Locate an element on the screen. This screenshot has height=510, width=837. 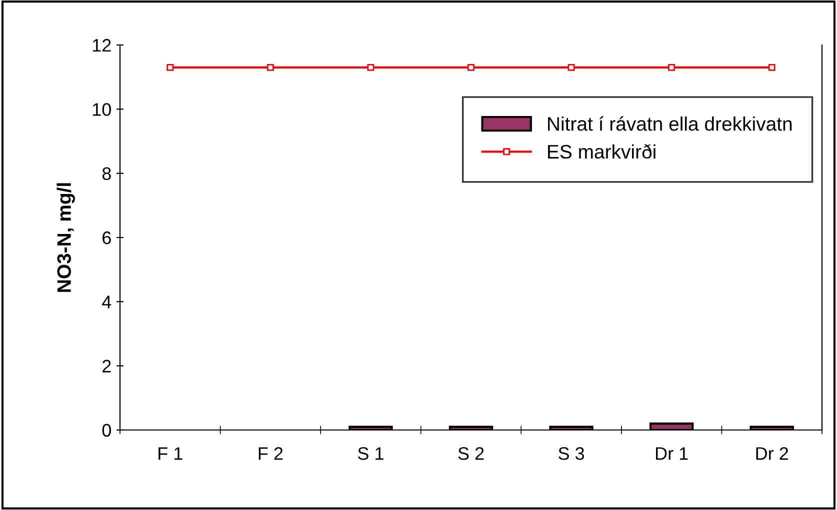
y-tick-label: 8 is located at coordinates (106, 173).